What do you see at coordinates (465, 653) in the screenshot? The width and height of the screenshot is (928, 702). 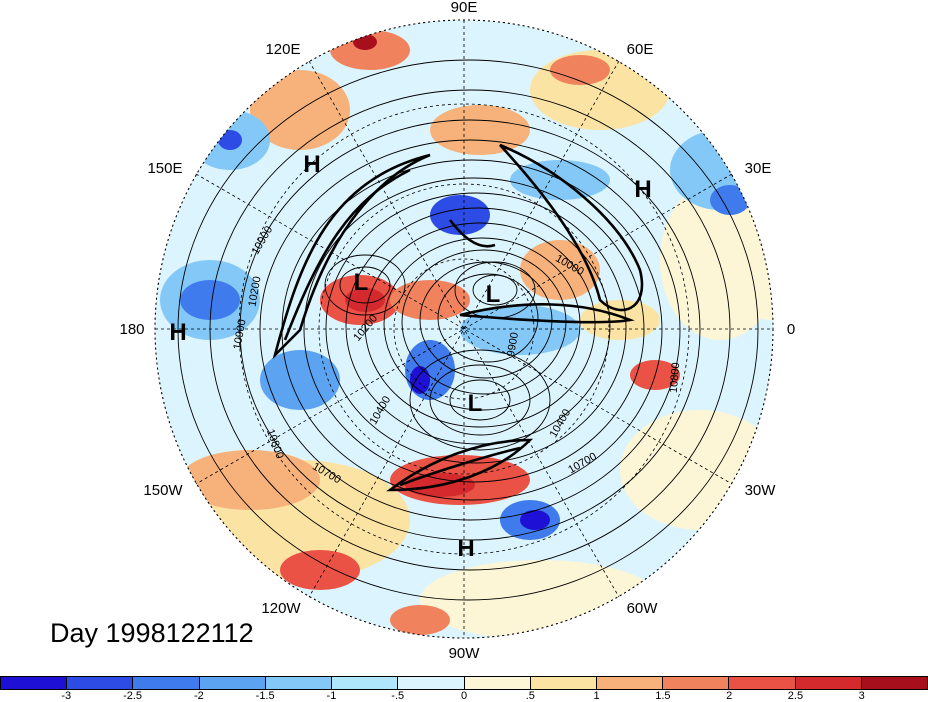 I see `lon-label-90w: 90W` at bounding box center [465, 653].